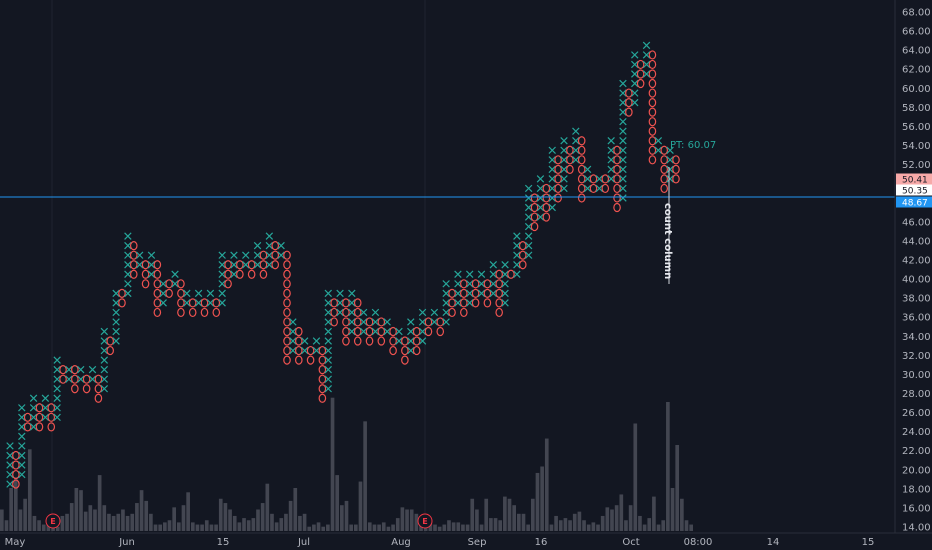 The height and width of the screenshot is (550, 932). I want to click on price-tick-label: 40.00, so click(916, 280).